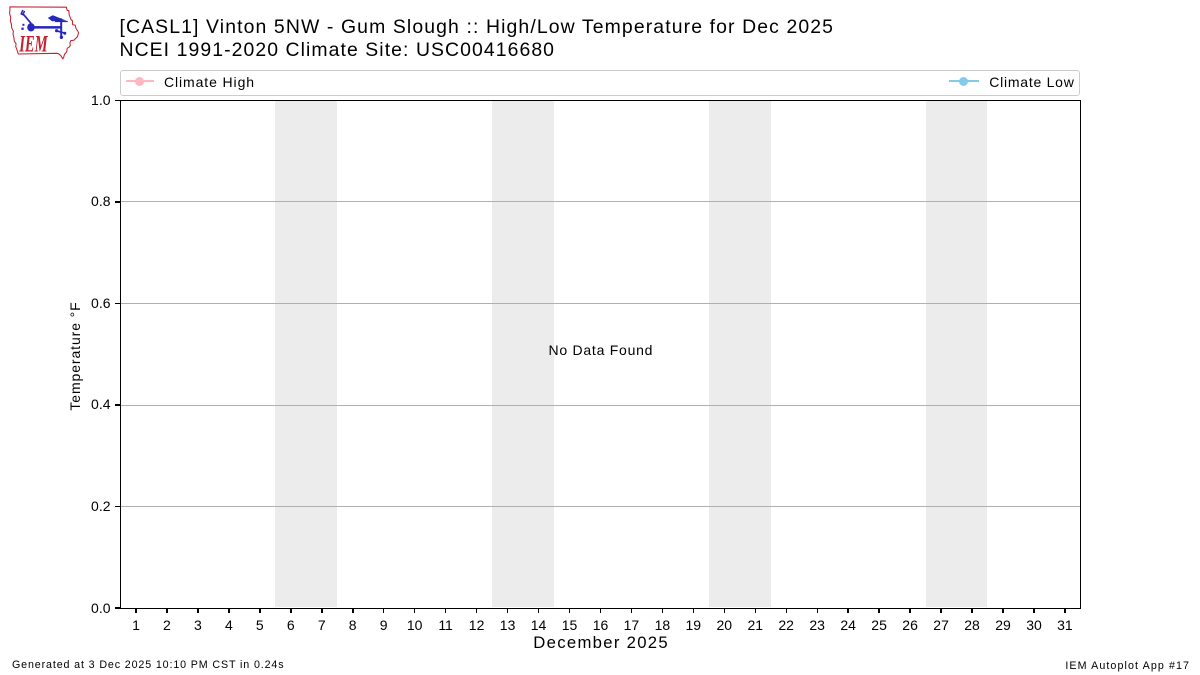 This screenshot has height=675, width=1200. What do you see at coordinates (34, 43) in the screenshot?
I see `svg-text: IEM` at bounding box center [34, 43].